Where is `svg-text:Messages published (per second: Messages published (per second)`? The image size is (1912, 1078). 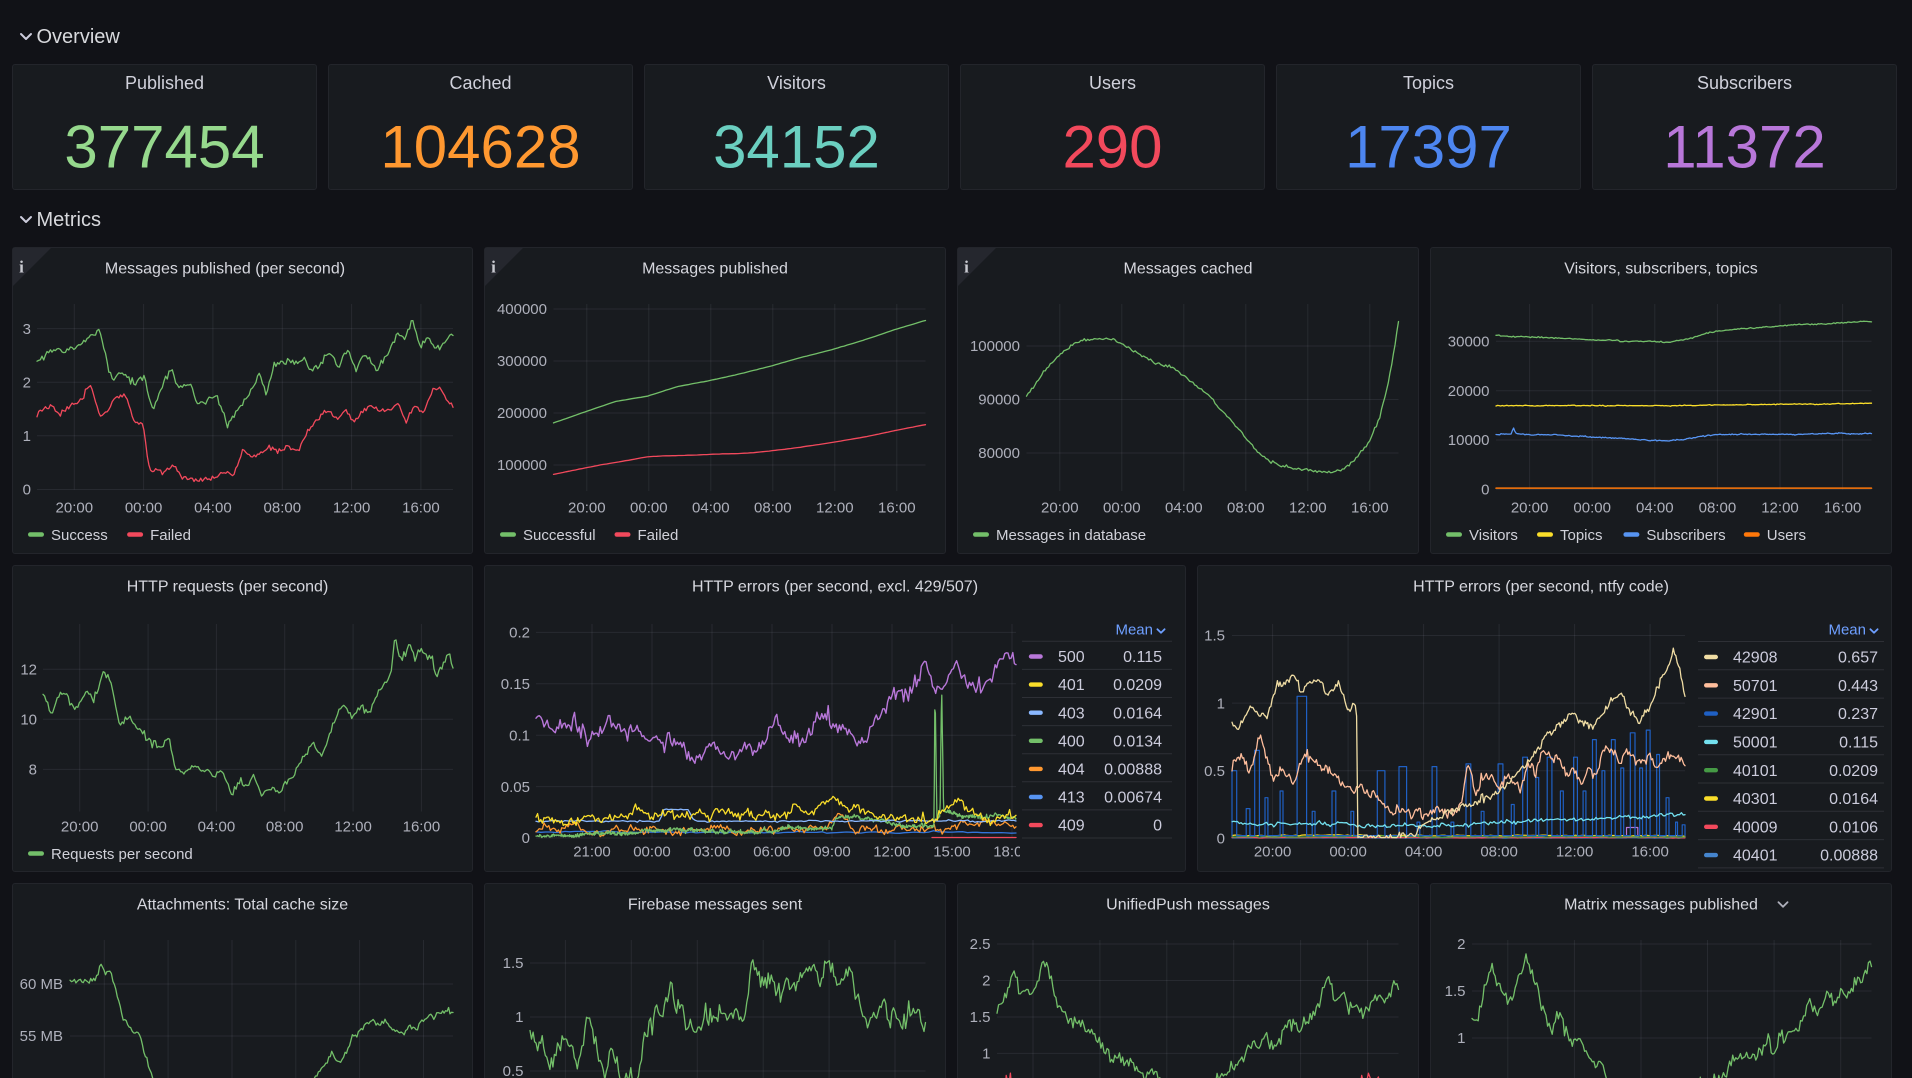
svg-text:Messages published (per second: Messages published (per second) is located at coordinates (225, 269).